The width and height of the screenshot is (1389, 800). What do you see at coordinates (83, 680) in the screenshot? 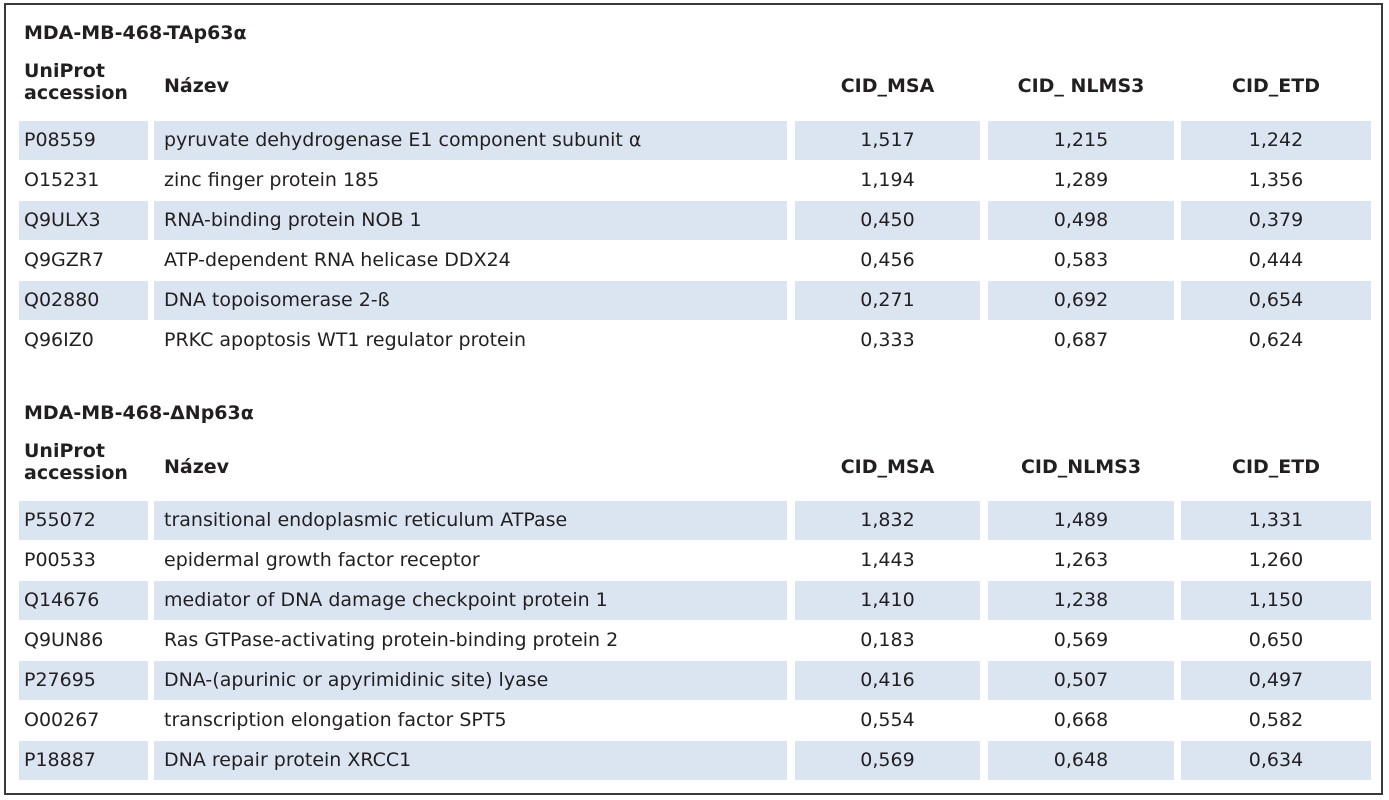
I see `cell-accession: P27695` at bounding box center [83, 680].